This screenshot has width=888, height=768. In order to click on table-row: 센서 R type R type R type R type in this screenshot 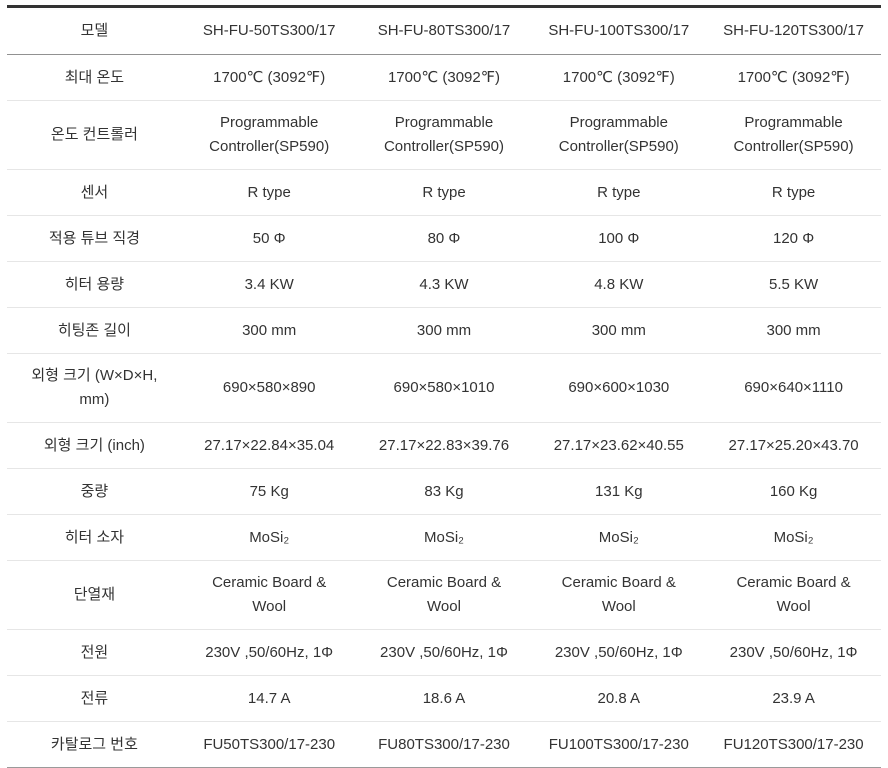, I will do `click(444, 193)`.